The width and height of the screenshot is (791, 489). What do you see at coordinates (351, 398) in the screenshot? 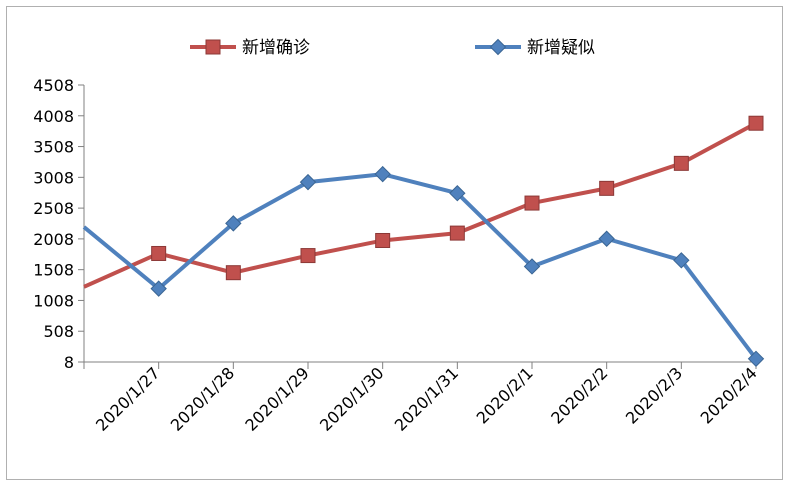
I see `x-tick-label: 2020/1/30` at bounding box center [351, 398].